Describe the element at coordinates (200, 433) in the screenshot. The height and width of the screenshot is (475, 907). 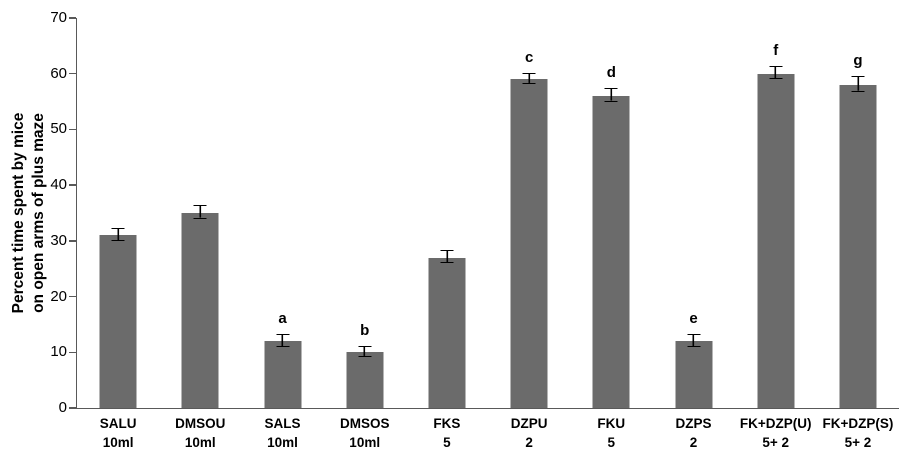
I see `x-axis-category-label: DMSOU 10ml` at that location.